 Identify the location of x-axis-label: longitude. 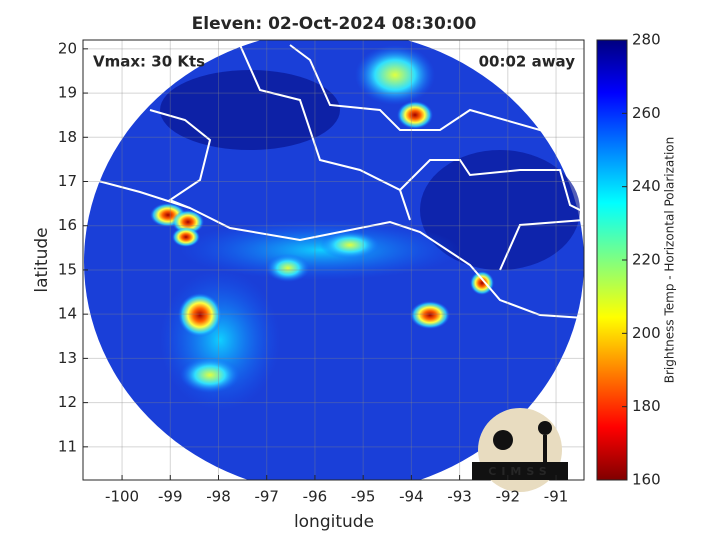
(334, 522).